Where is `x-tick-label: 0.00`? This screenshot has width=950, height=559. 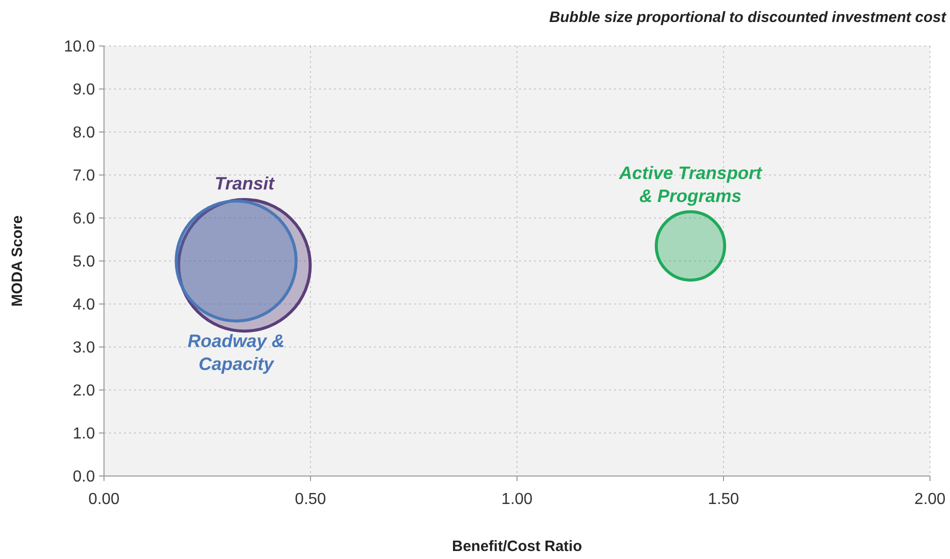
x-tick-label: 0.00 is located at coordinates (104, 499).